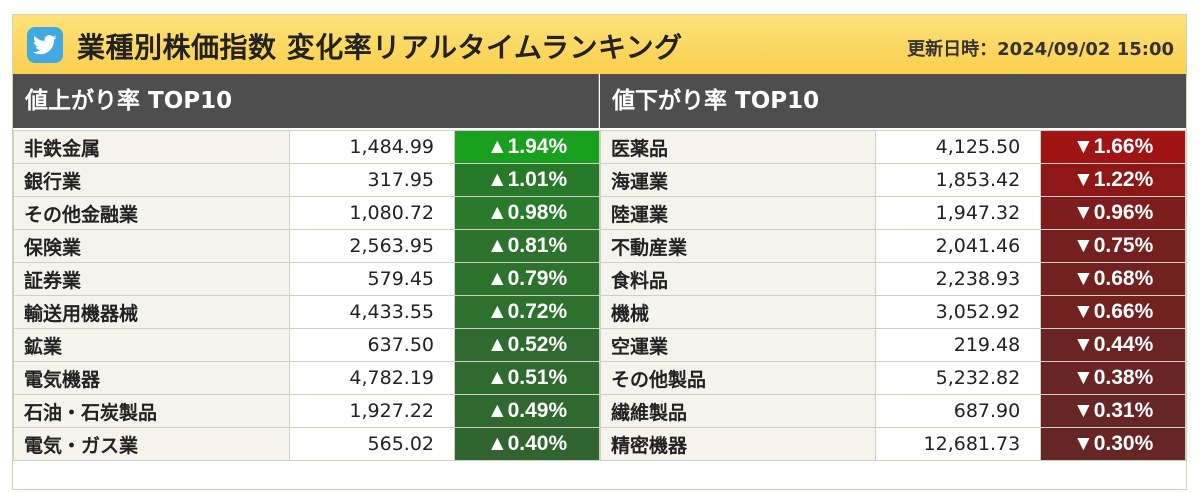 Image resolution: width=1200 pixels, height=492 pixels. Describe the element at coordinates (151, 345) in the screenshot. I see `sector-name: 鉱業` at that location.